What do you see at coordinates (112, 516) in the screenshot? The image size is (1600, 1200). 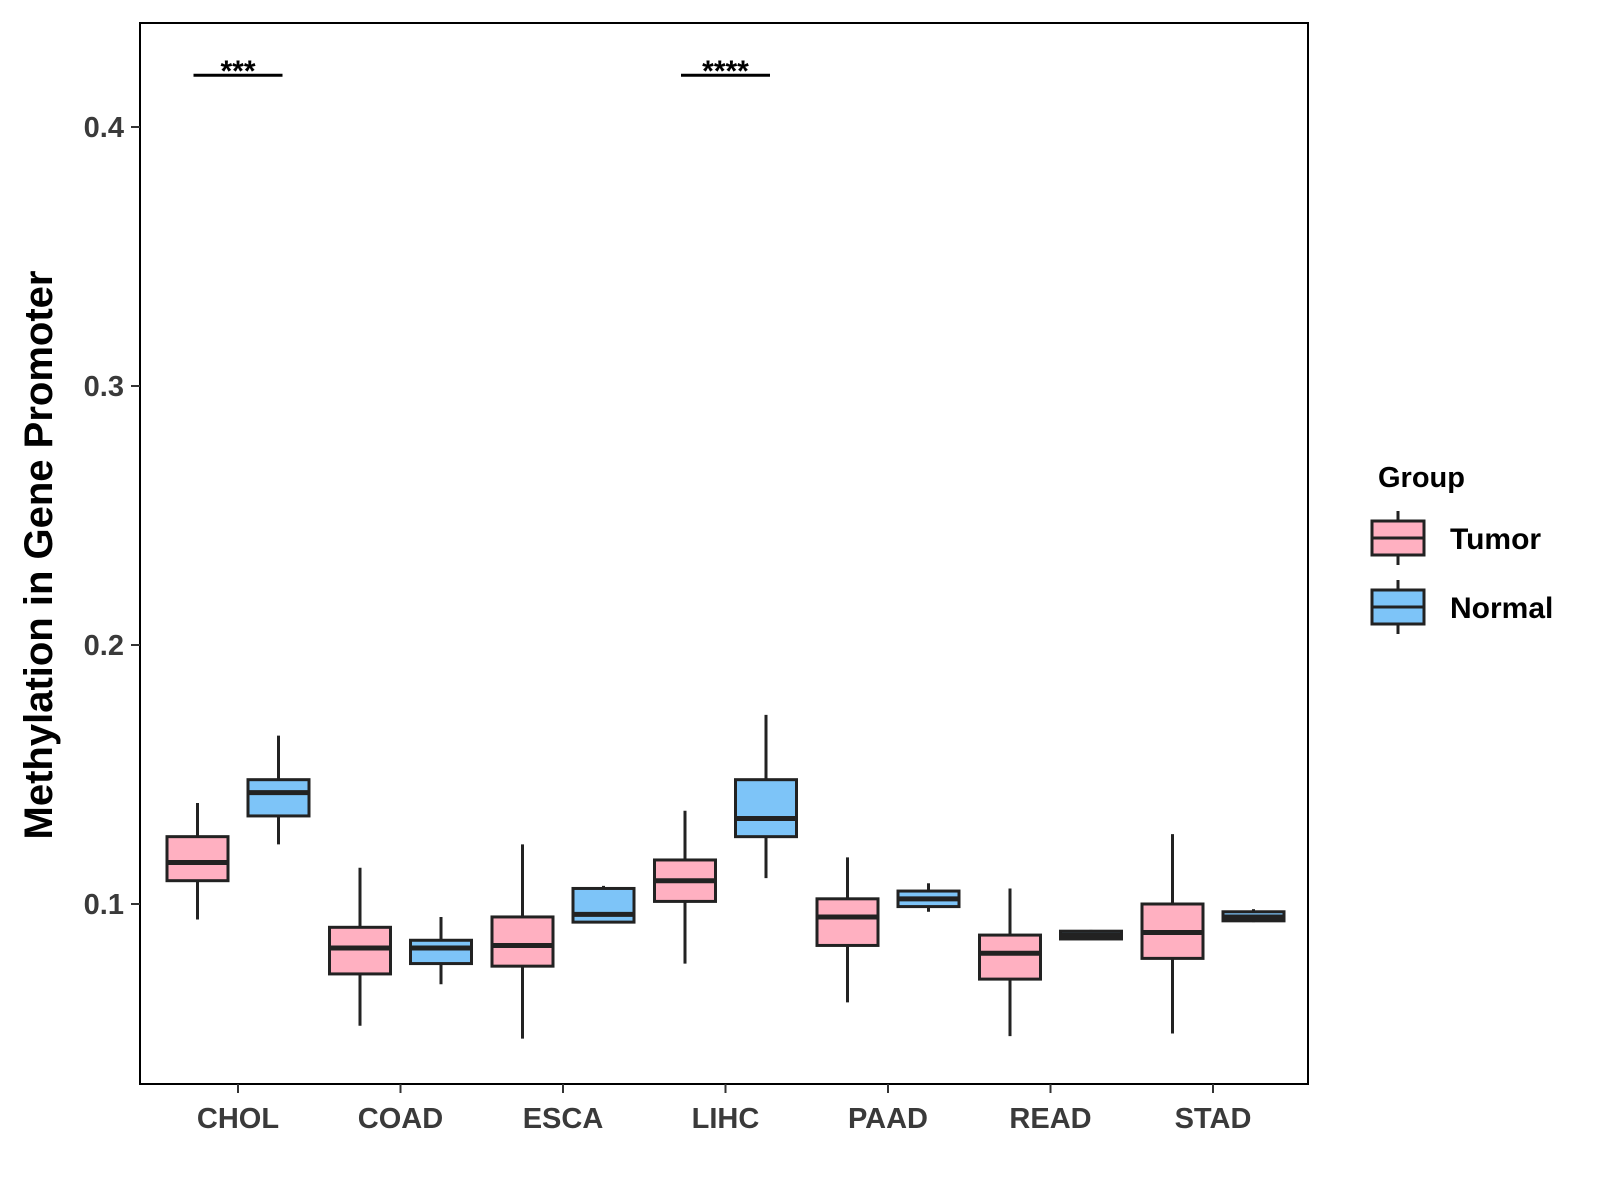 I see `y-axis: 0.1 0.2 0.3 0.4` at bounding box center [112, 516].